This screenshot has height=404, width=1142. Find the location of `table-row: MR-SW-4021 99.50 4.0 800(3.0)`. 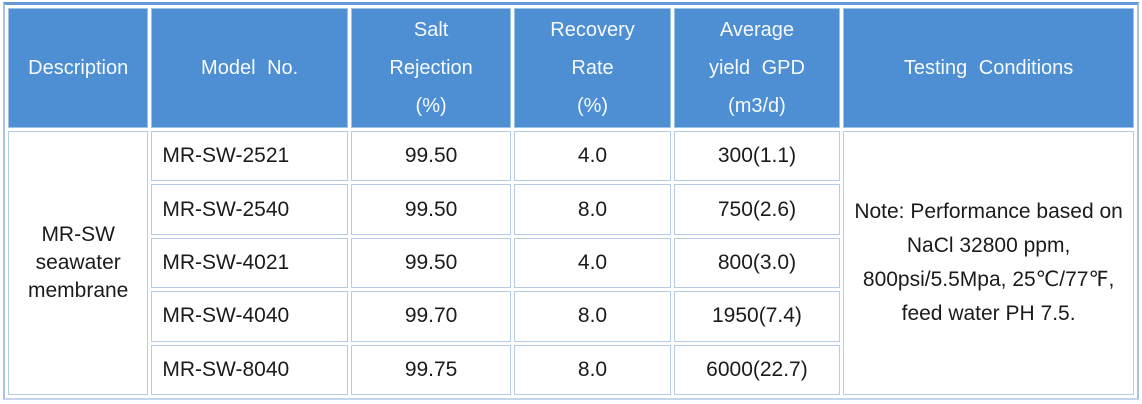

table-row: MR-SW-4021 99.50 4.0 800(3.0) is located at coordinates (571, 263).